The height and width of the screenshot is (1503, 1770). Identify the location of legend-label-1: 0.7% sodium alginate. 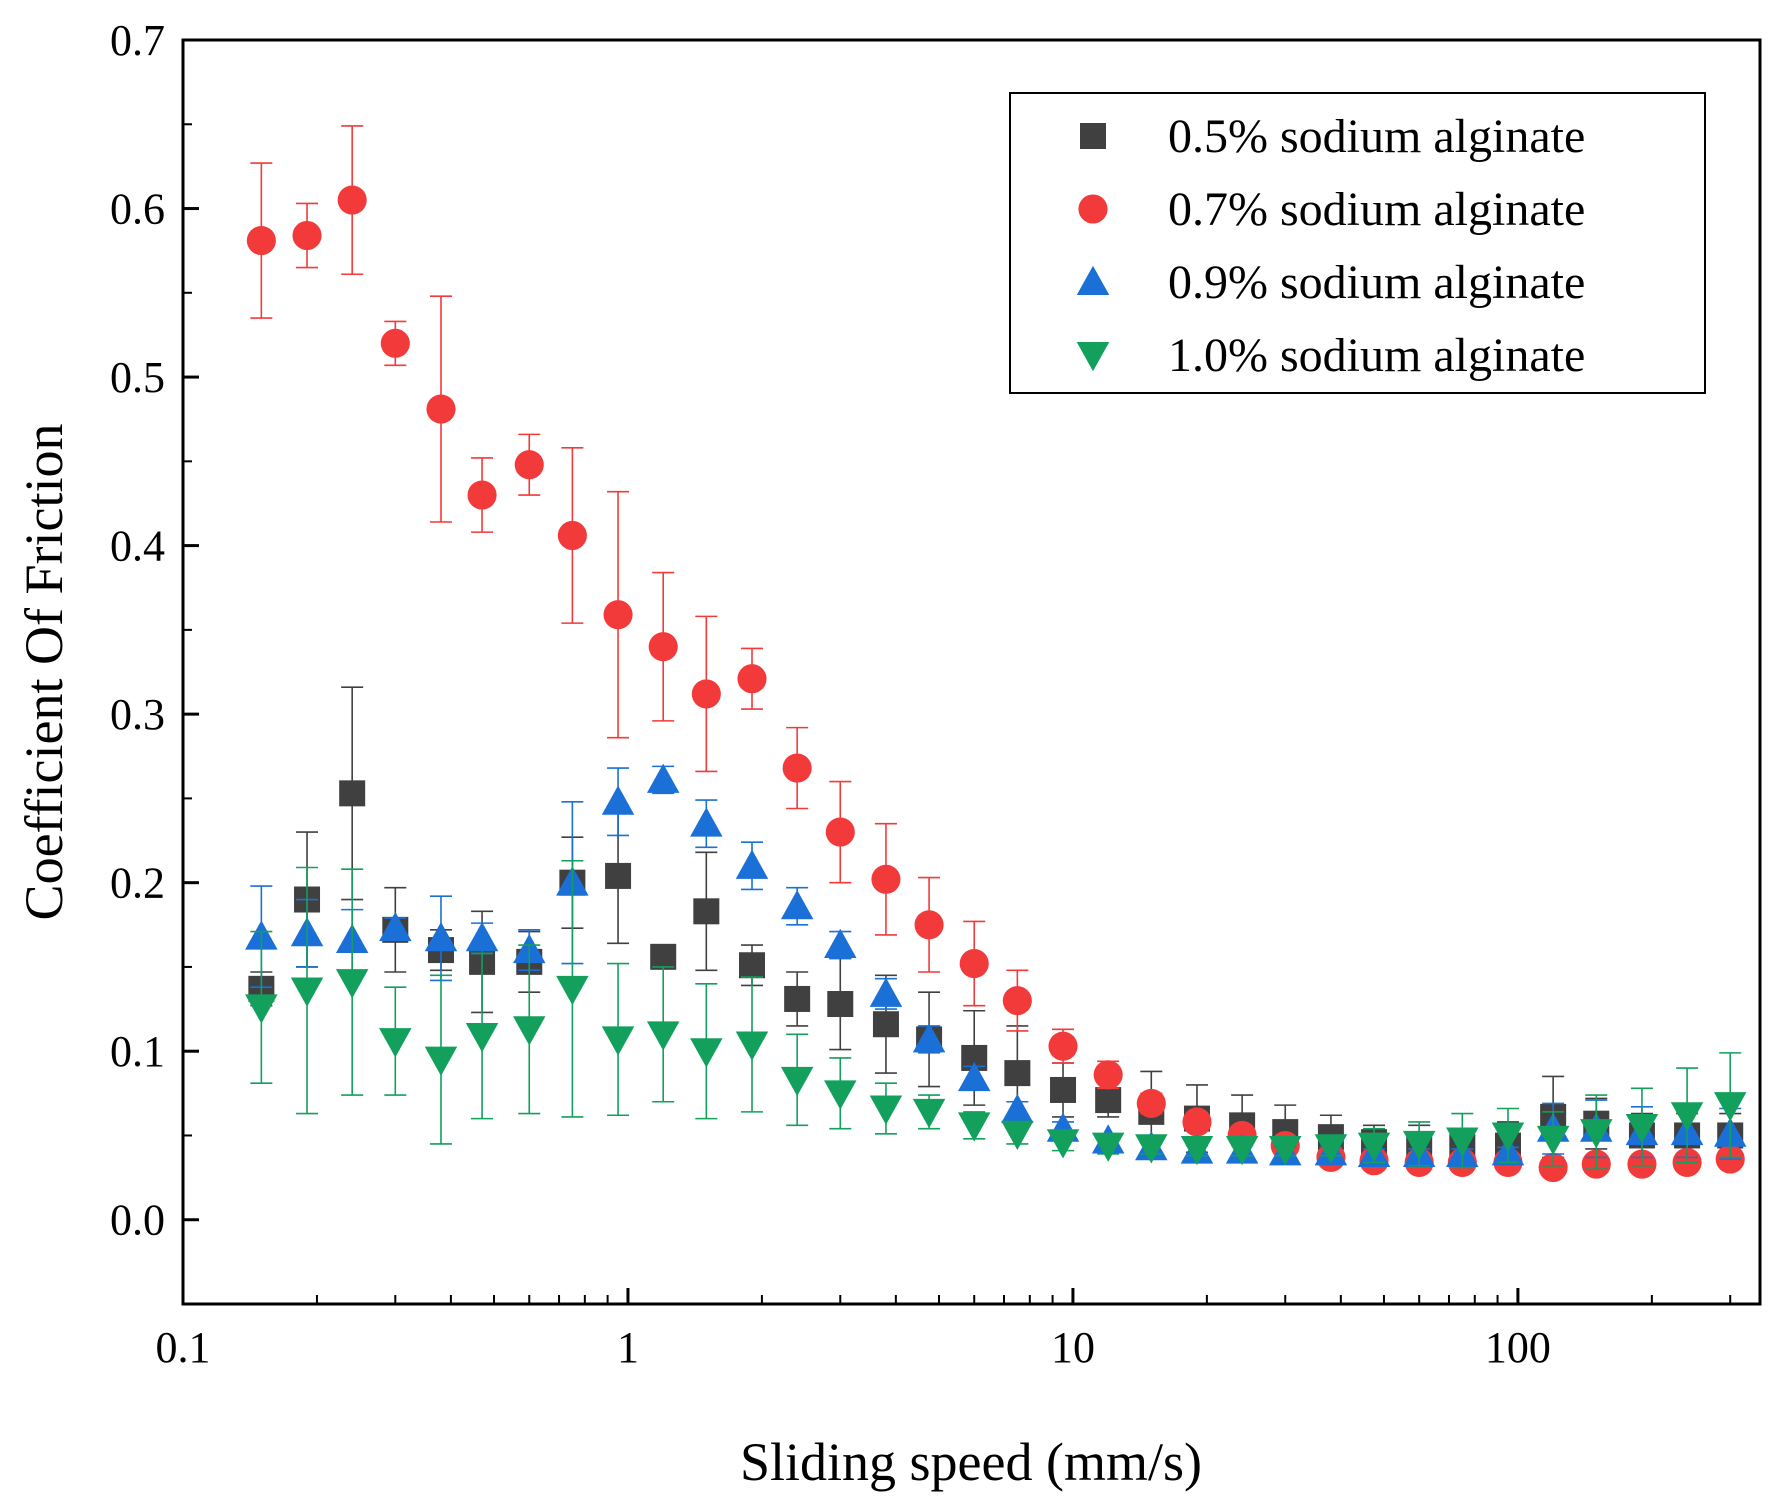
(1376, 209).